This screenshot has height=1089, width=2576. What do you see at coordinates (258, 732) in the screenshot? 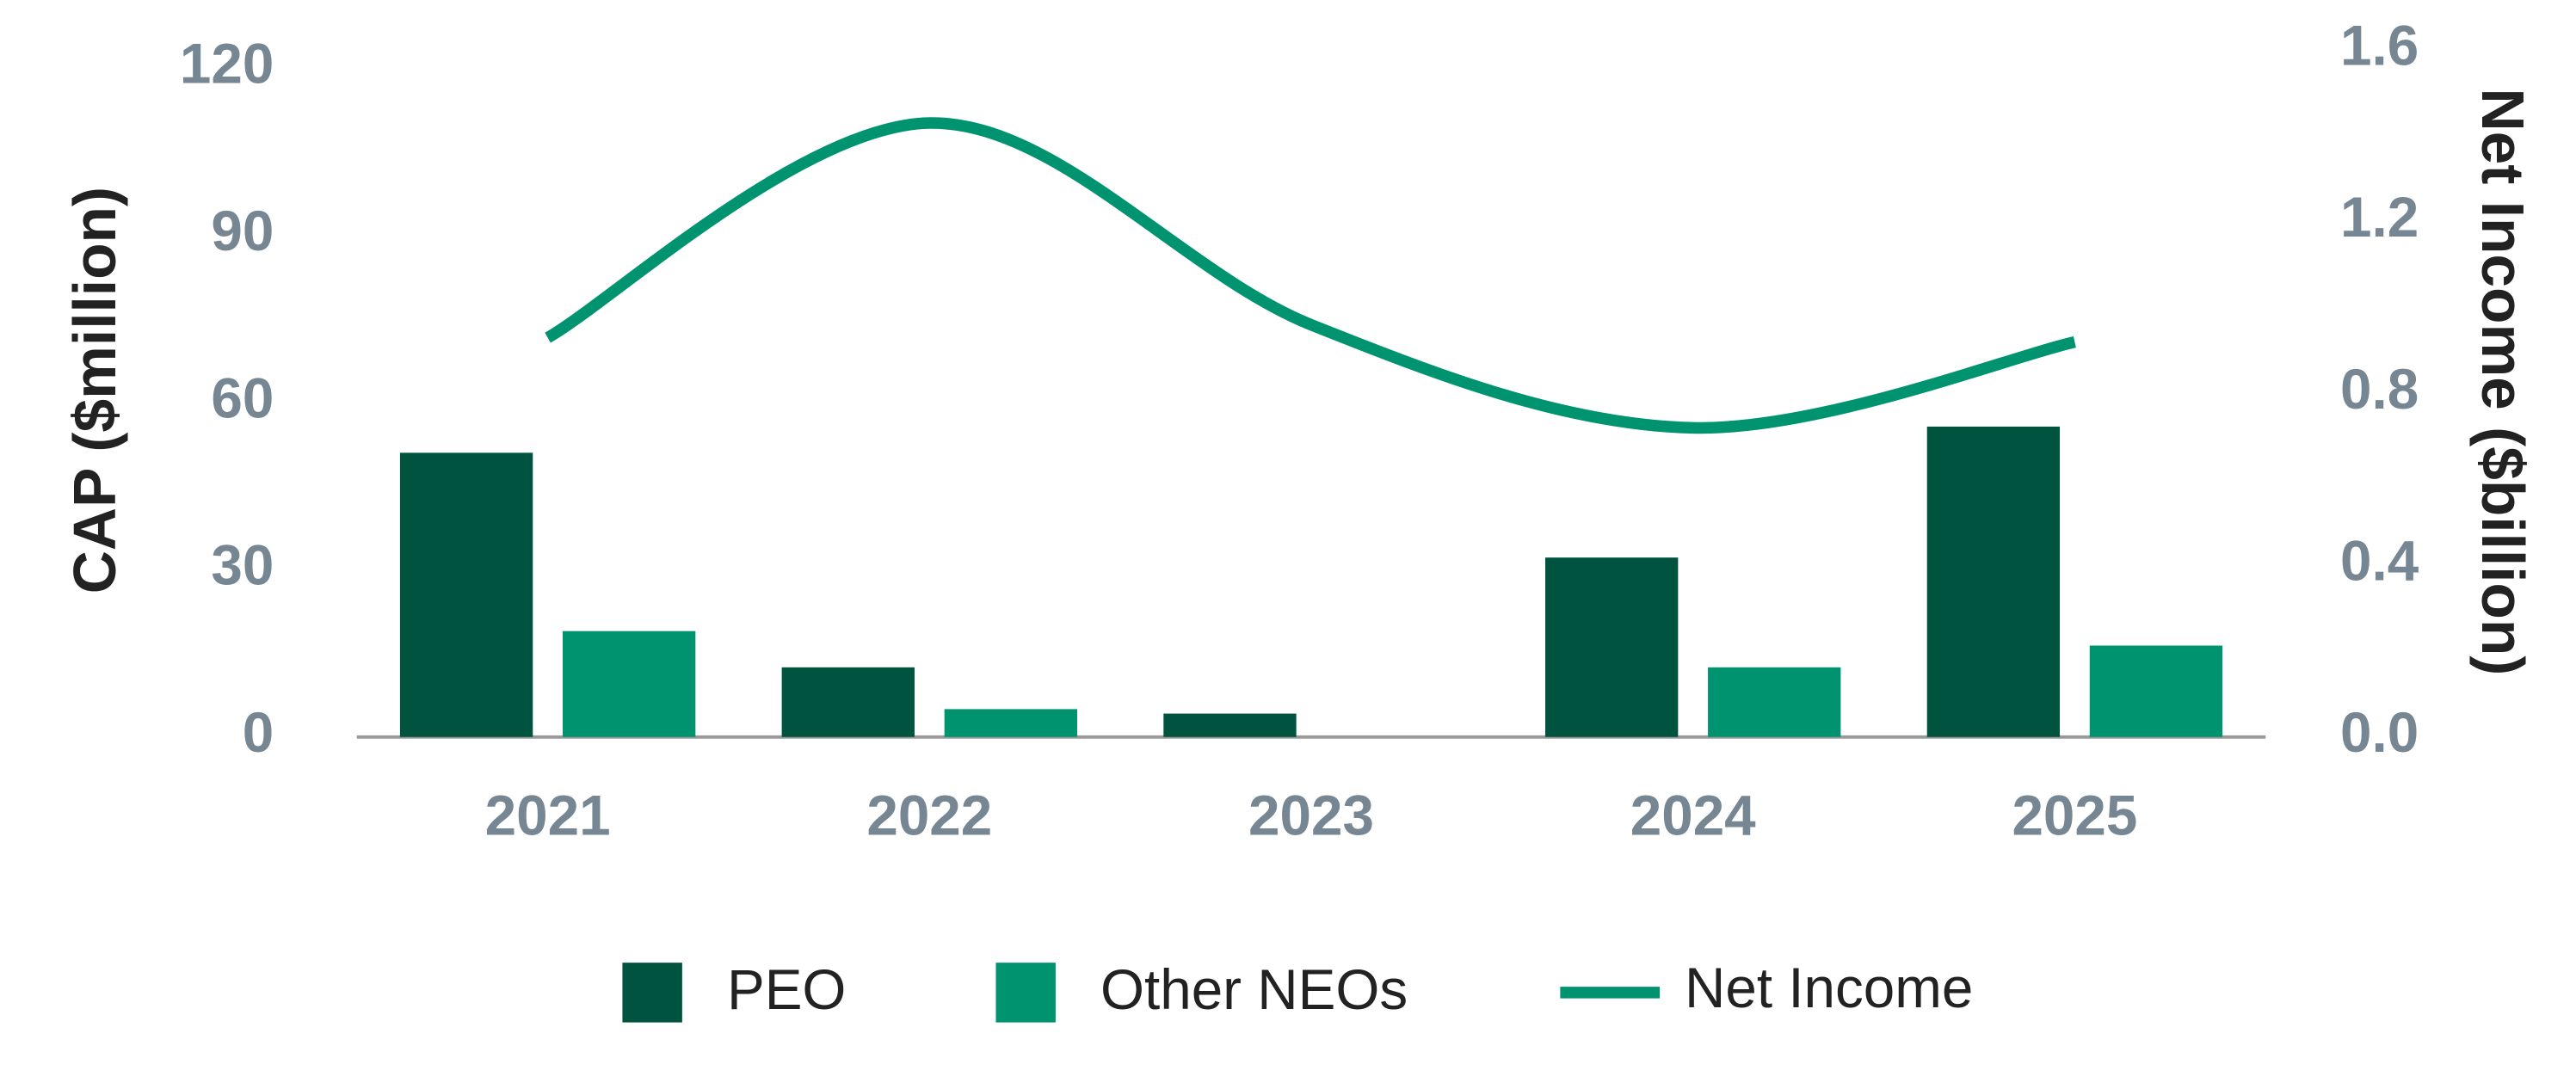
I see `y-tick-label: 0` at bounding box center [258, 732].